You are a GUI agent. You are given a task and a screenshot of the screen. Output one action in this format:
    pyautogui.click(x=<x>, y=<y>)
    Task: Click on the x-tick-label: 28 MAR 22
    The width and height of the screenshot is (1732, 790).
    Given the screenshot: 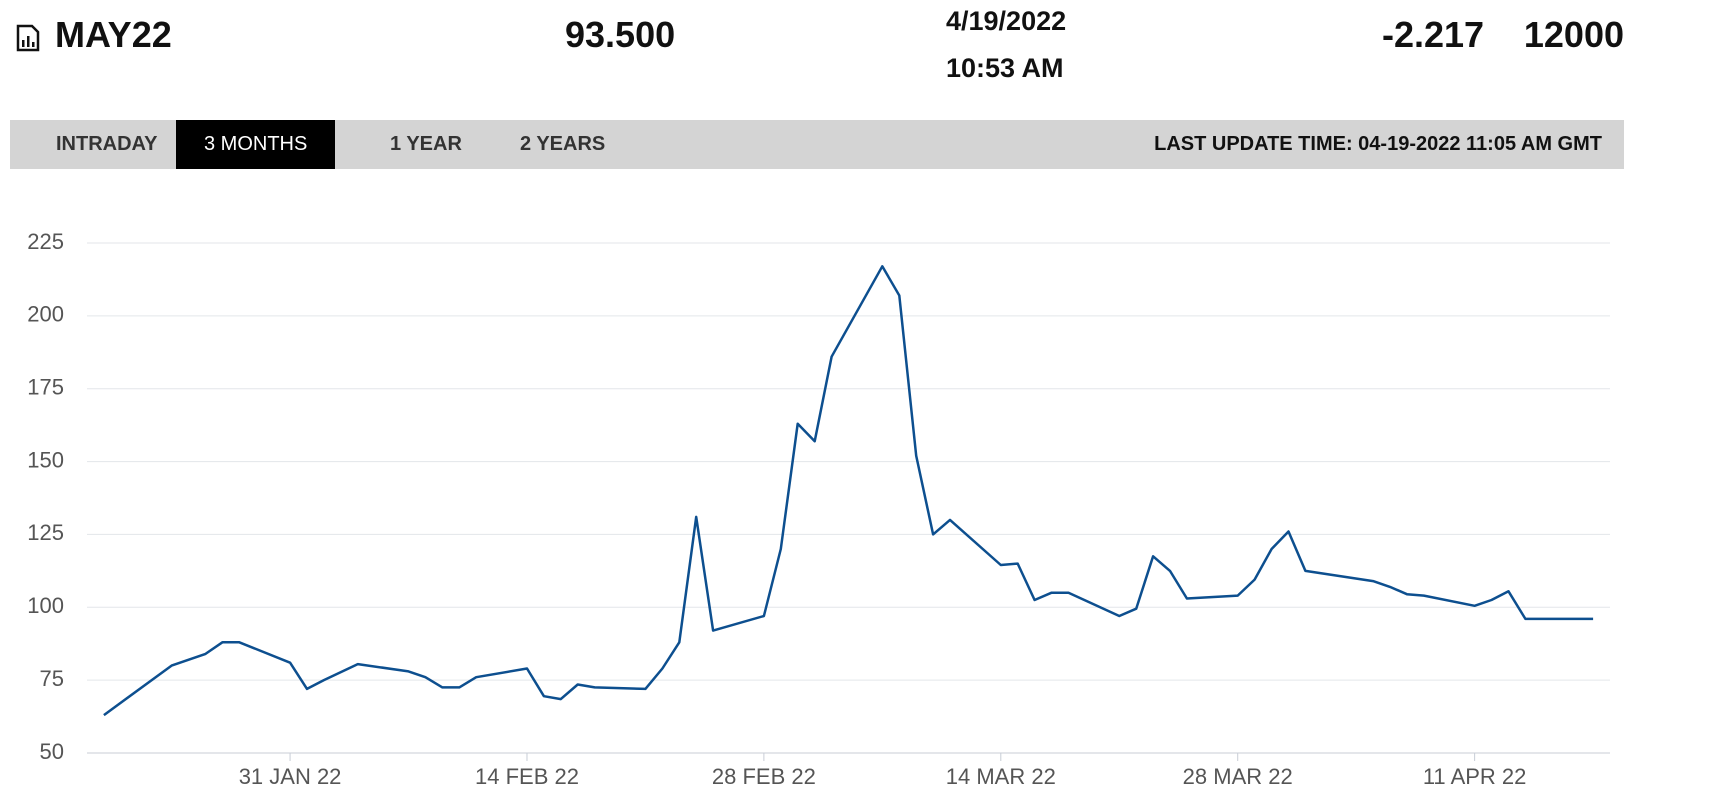 What is the action you would take?
    pyautogui.click(x=1238, y=776)
    